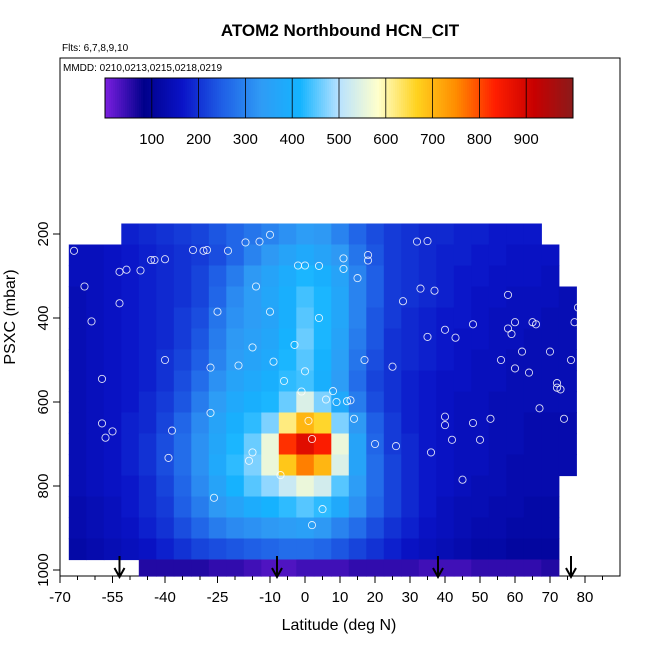 The width and height of the screenshot is (650, 650). I want to click on flight-marker-arrow, so click(571, 568).